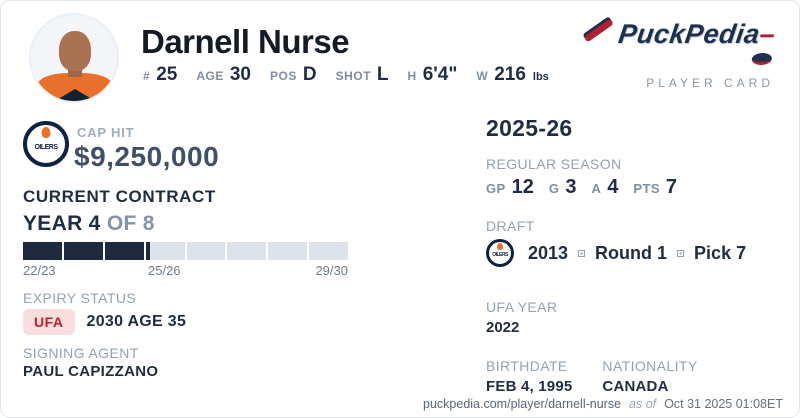  I want to click on brand-dash: –, so click(767, 34).